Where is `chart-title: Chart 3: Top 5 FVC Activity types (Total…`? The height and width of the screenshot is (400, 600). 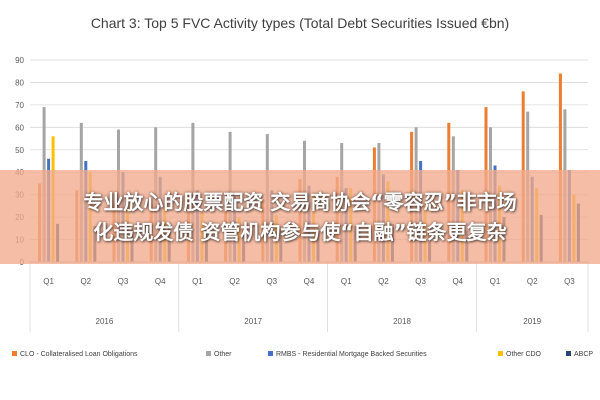 chart-title: Chart 3: Top 5 FVC Activity types (Total… is located at coordinates (300, 23).